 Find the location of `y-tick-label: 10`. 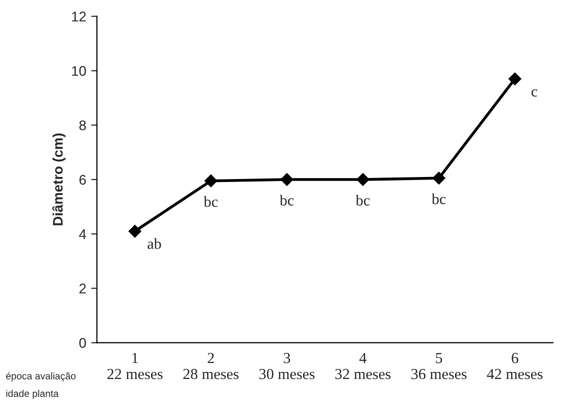

y-tick-label: 10 is located at coordinates (79, 71).